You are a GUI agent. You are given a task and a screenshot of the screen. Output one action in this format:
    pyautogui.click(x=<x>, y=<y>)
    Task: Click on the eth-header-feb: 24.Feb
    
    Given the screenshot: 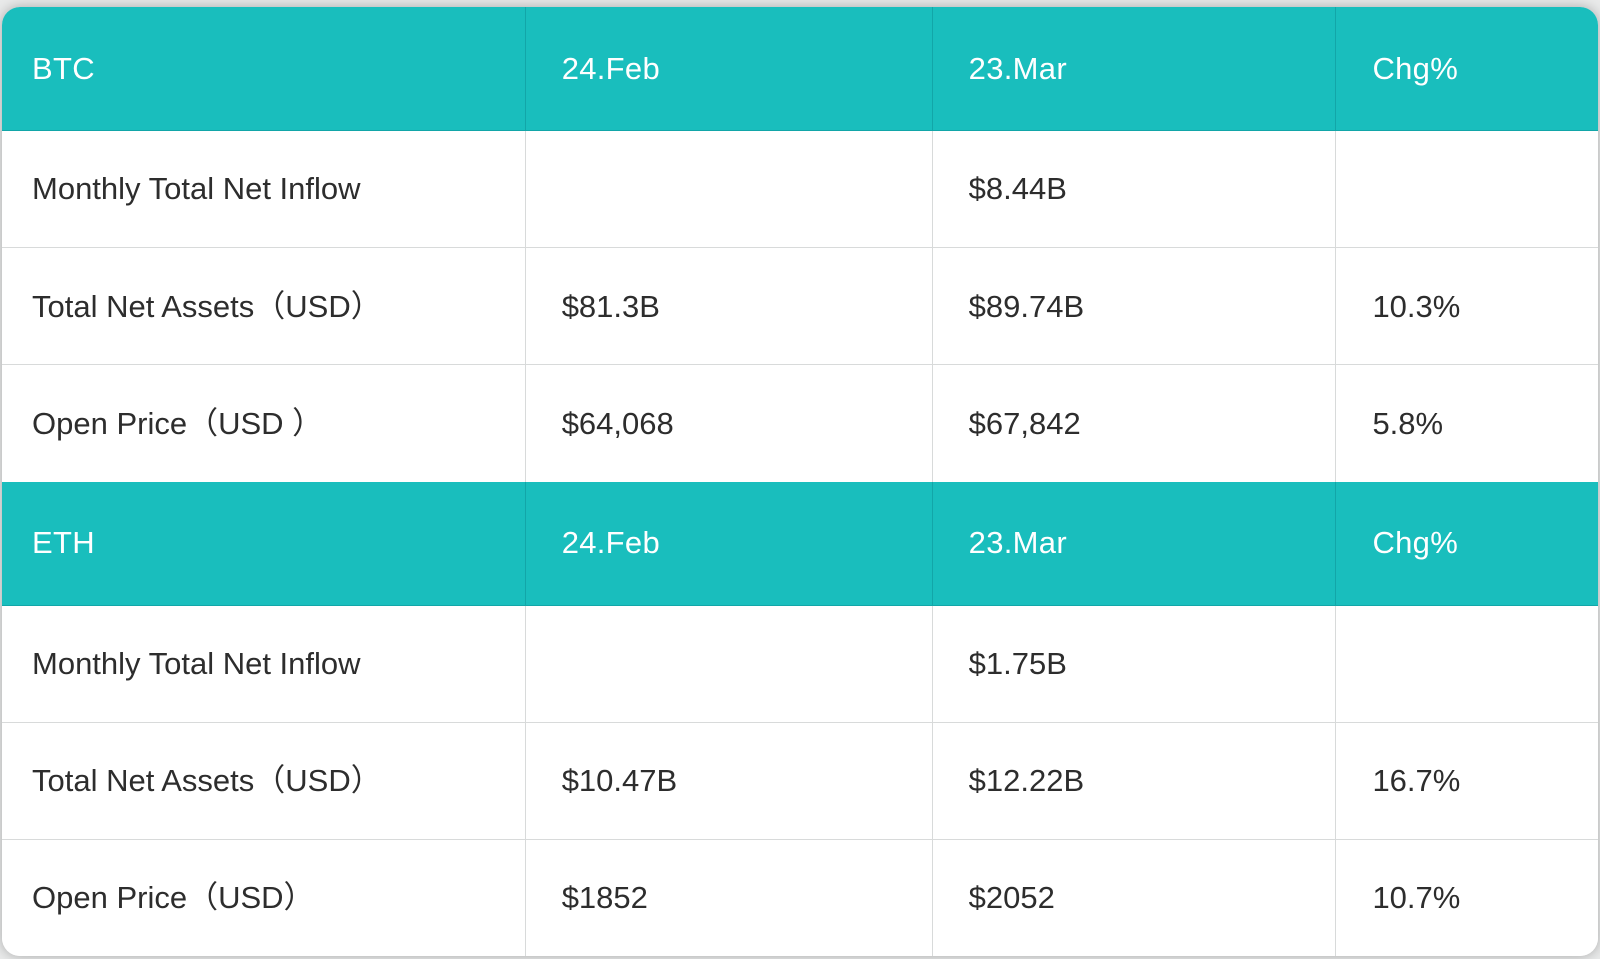 What is the action you would take?
    pyautogui.click(x=728, y=543)
    